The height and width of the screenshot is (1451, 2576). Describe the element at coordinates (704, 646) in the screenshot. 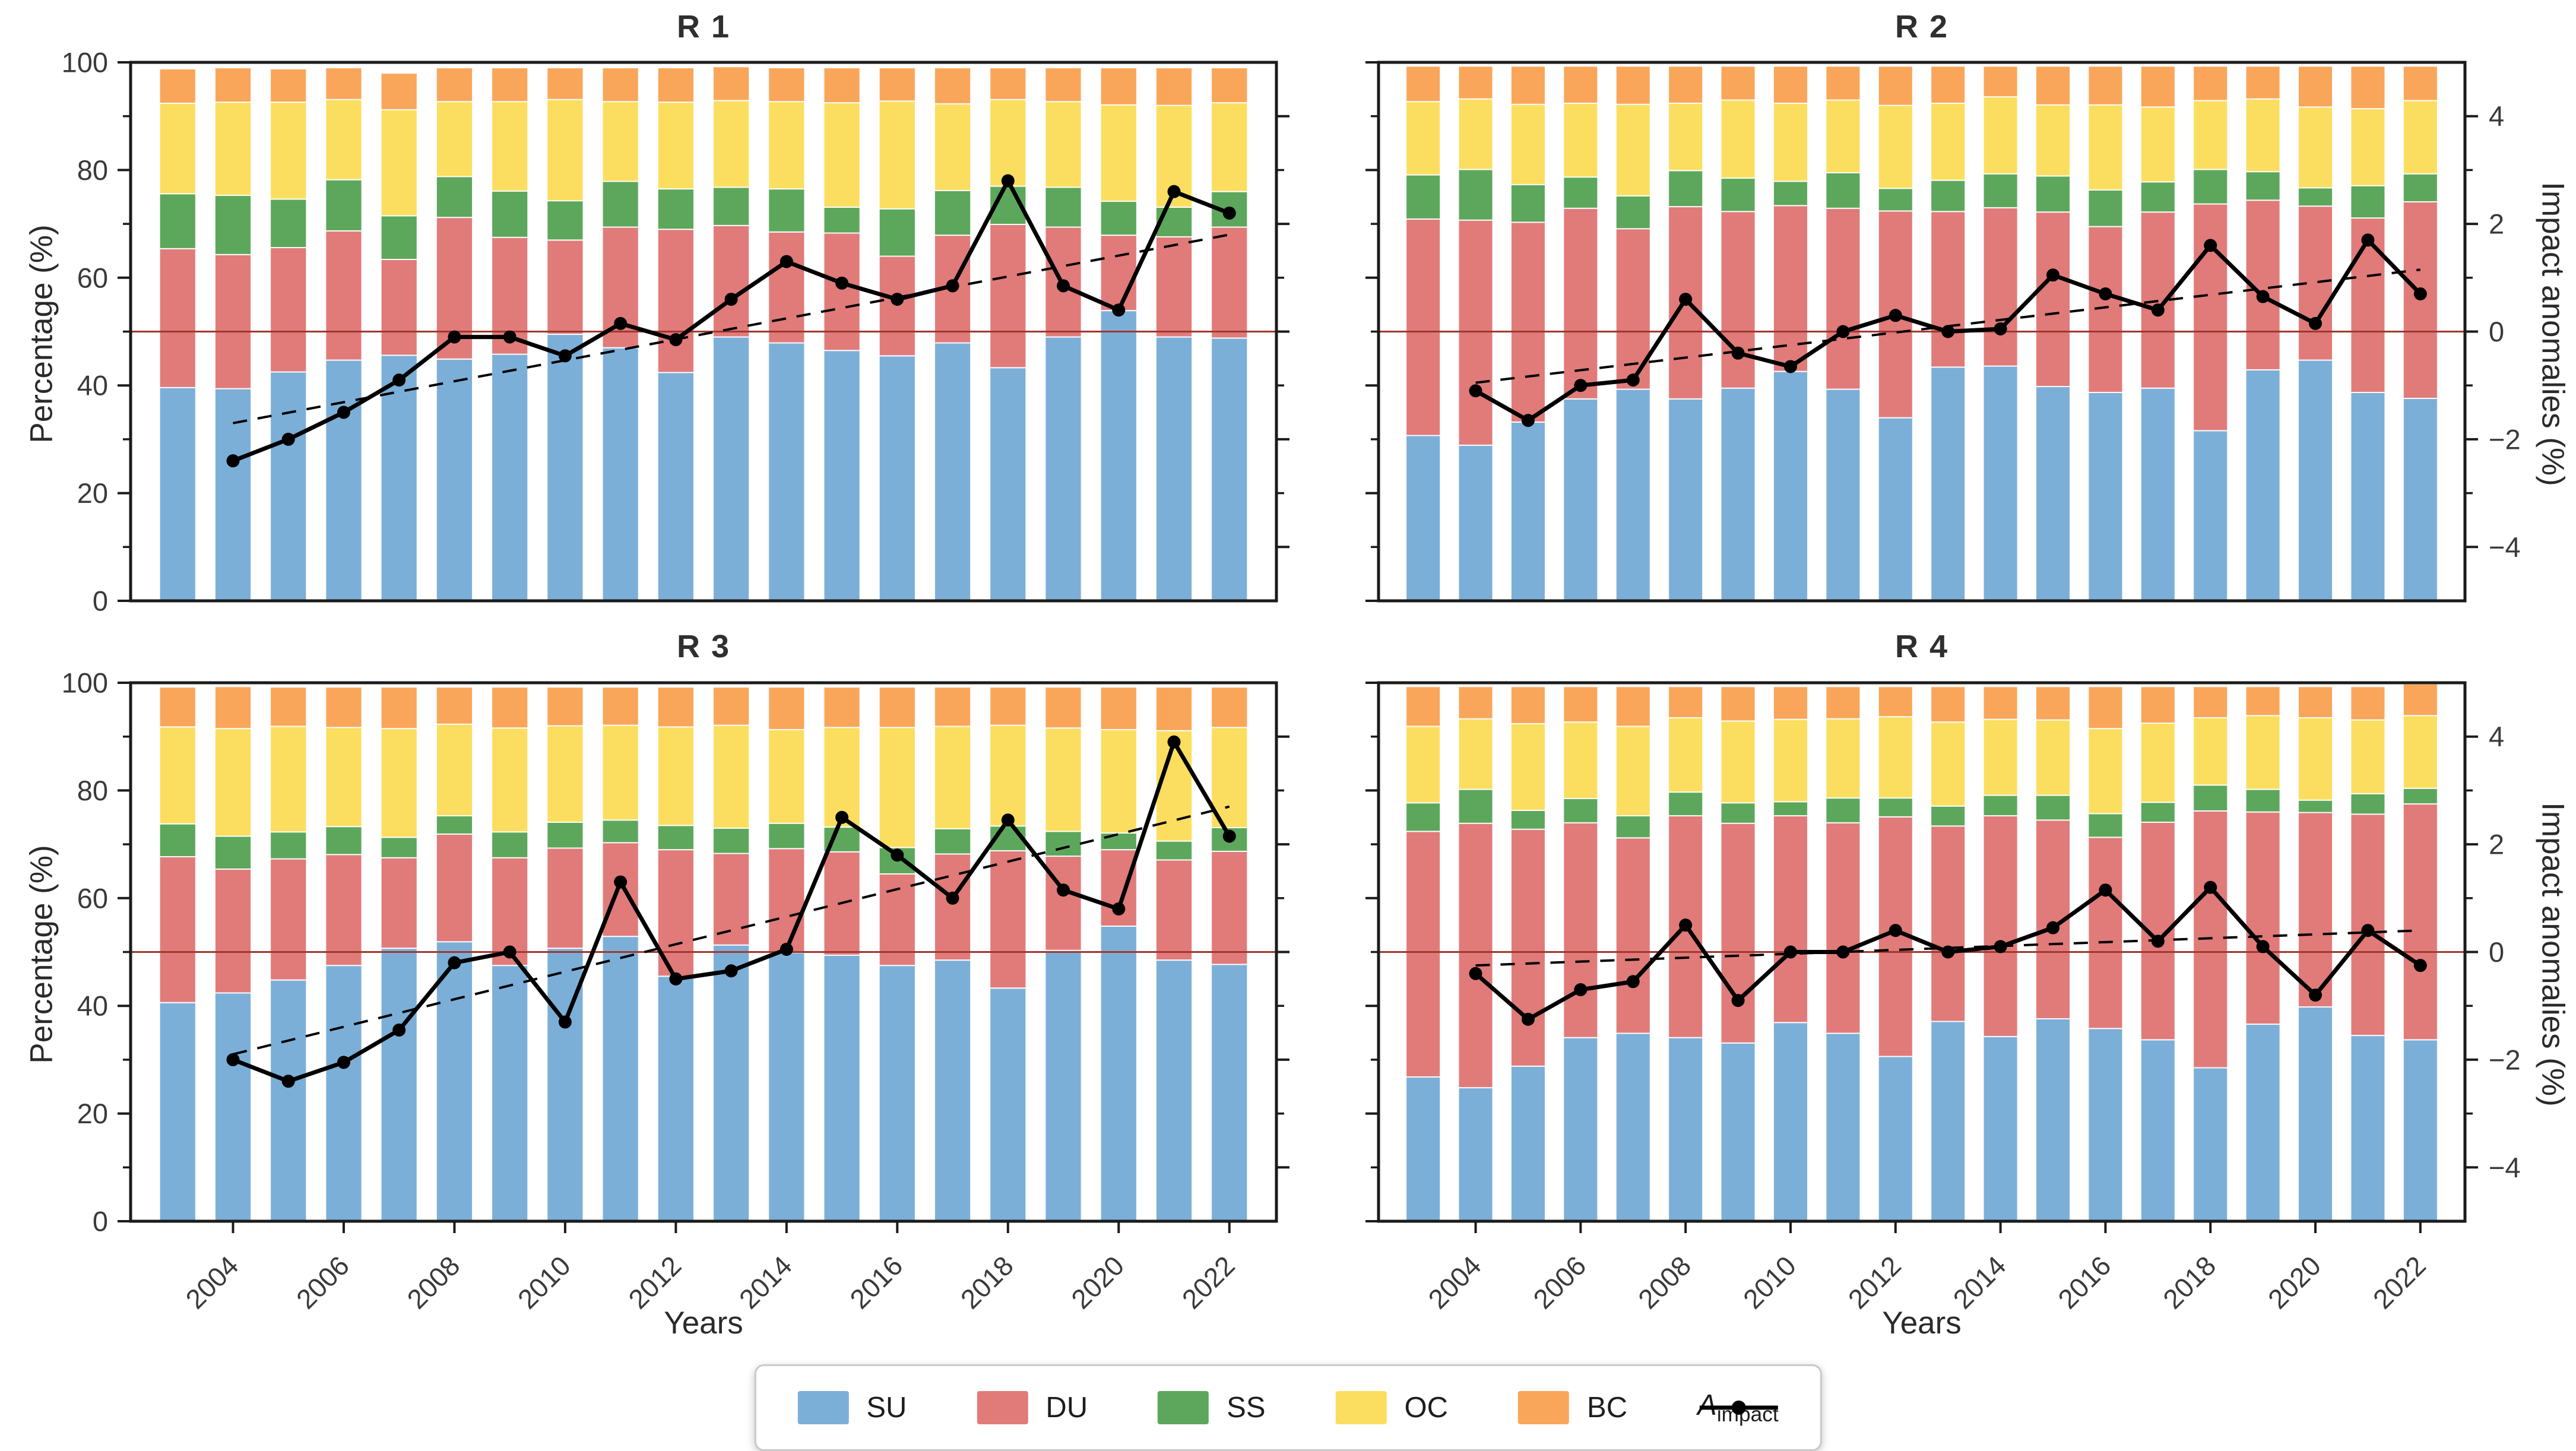

I see `panel-title-r3: R 3` at that location.